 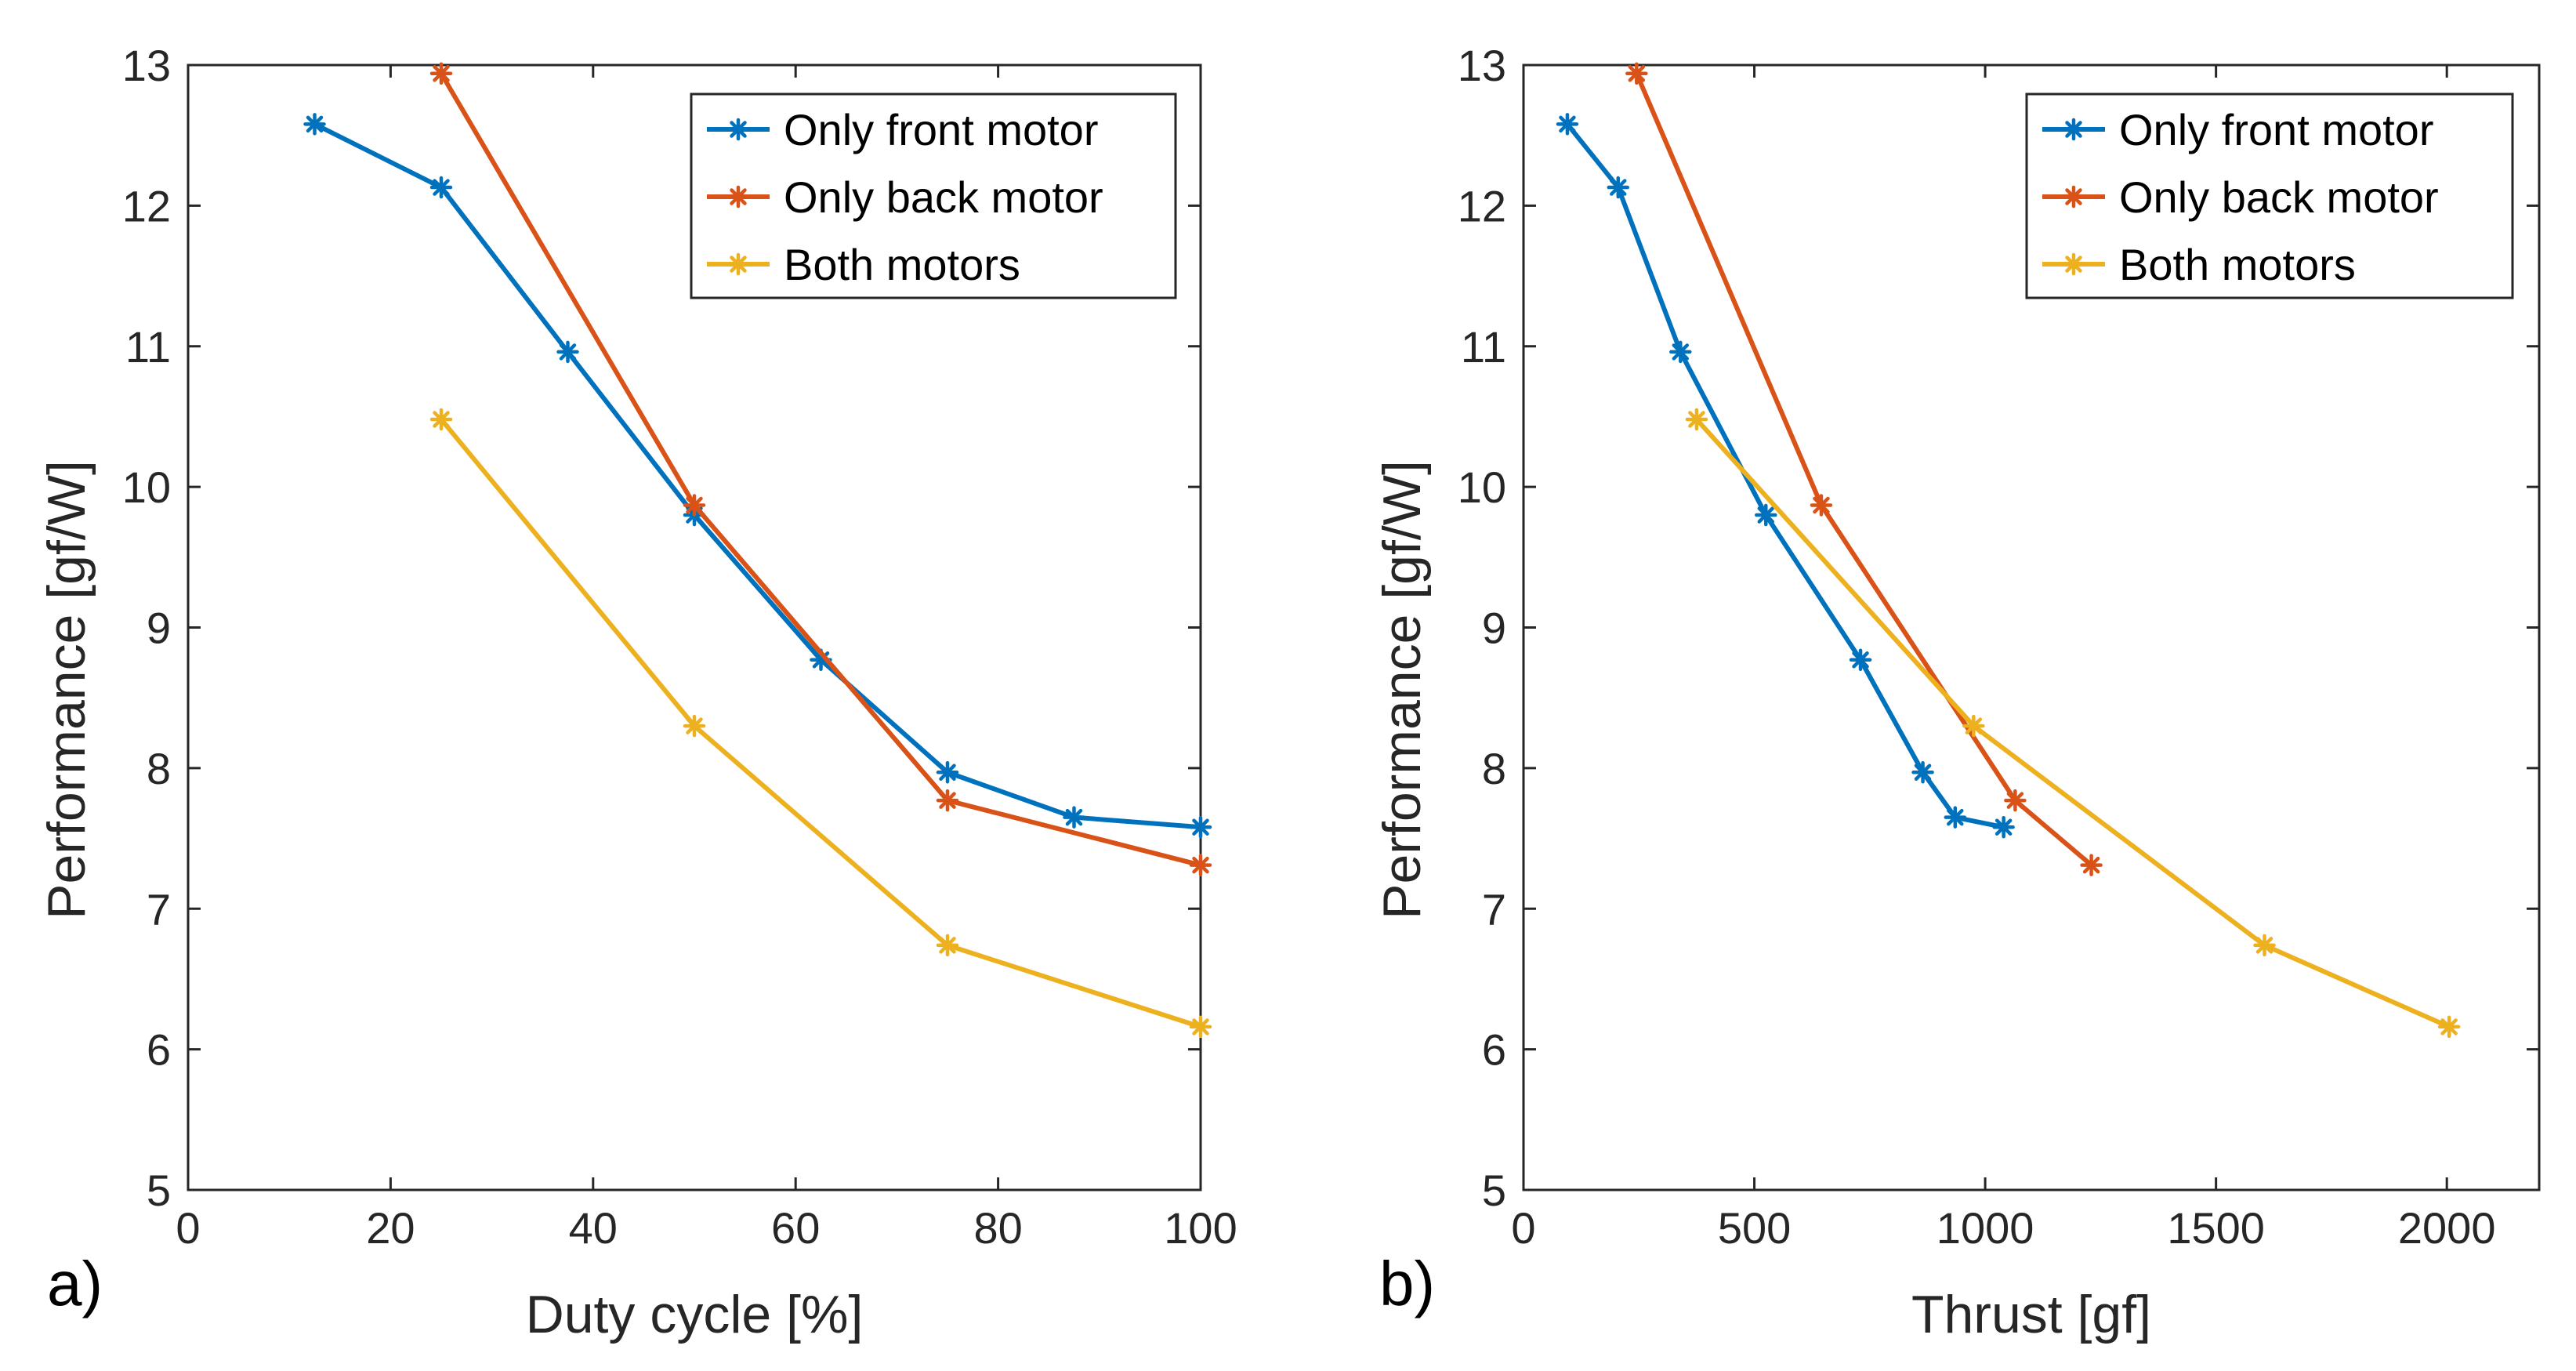 What do you see at coordinates (1494, 628) in the screenshot?
I see `panel-b-ytick-label: 9` at bounding box center [1494, 628].